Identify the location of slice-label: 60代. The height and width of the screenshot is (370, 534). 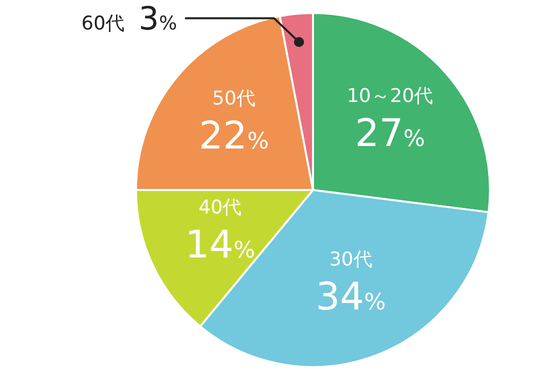
(103, 23).